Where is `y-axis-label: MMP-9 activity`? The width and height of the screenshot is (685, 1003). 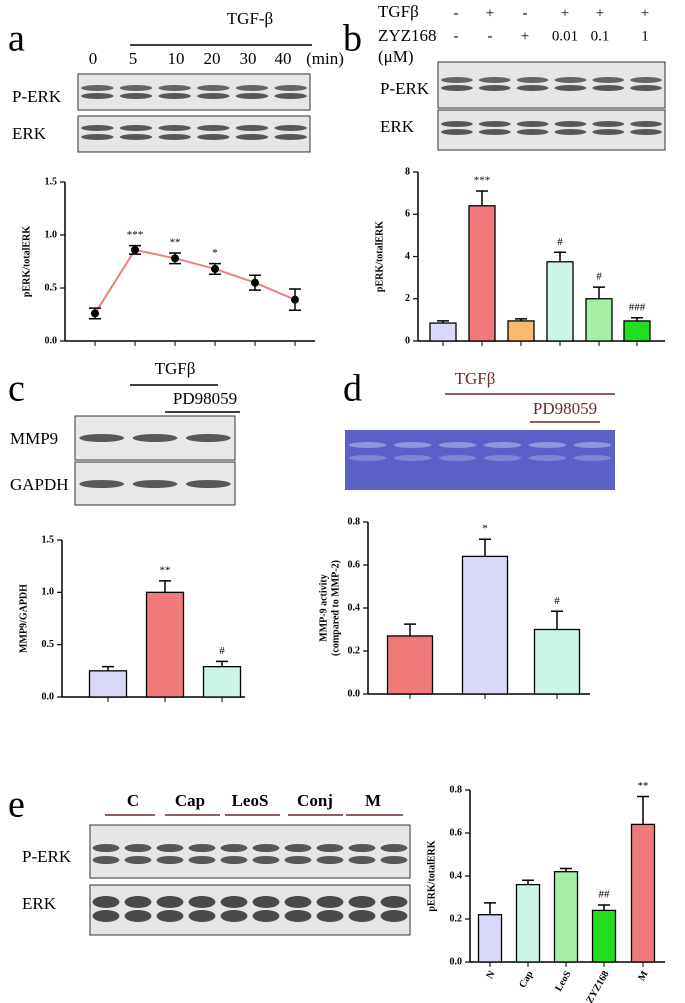 y-axis-label: MMP-9 activity is located at coordinates (323, 607).